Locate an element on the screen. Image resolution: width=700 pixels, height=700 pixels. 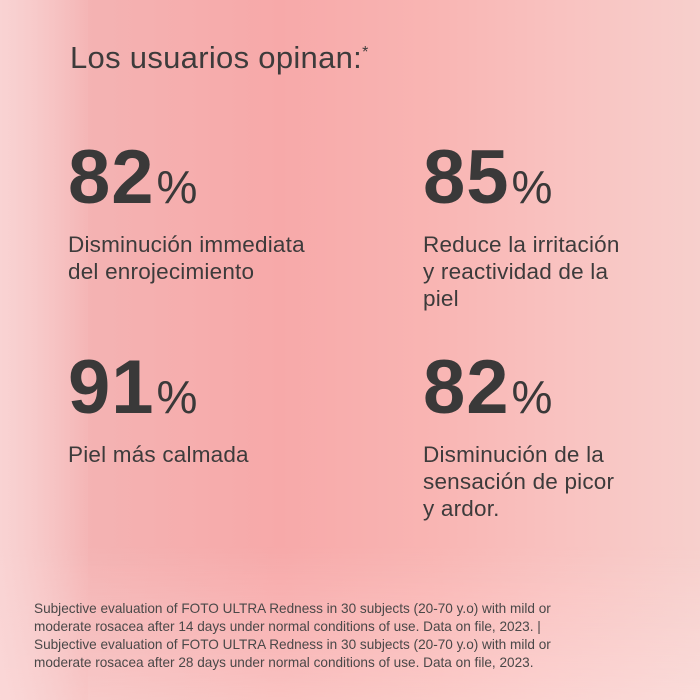
title-text: Los usuarios opinan: is located at coordinates (216, 57).